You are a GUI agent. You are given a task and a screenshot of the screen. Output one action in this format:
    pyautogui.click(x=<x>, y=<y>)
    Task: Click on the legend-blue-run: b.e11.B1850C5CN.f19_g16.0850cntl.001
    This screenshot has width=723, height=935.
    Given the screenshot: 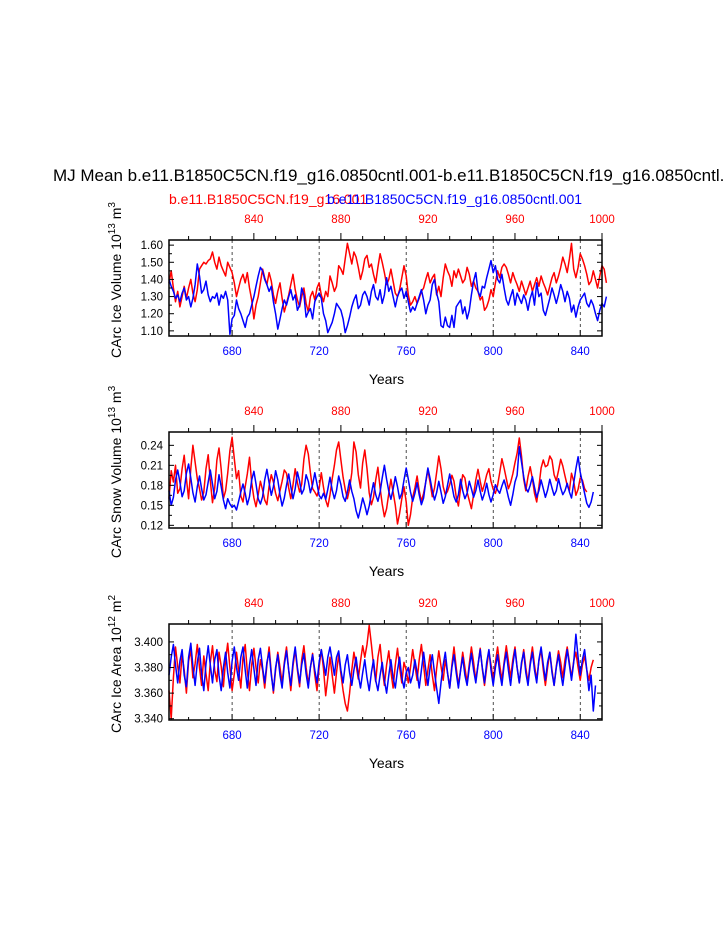 What is the action you would take?
    pyautogui.click(x=454, y=199)
    